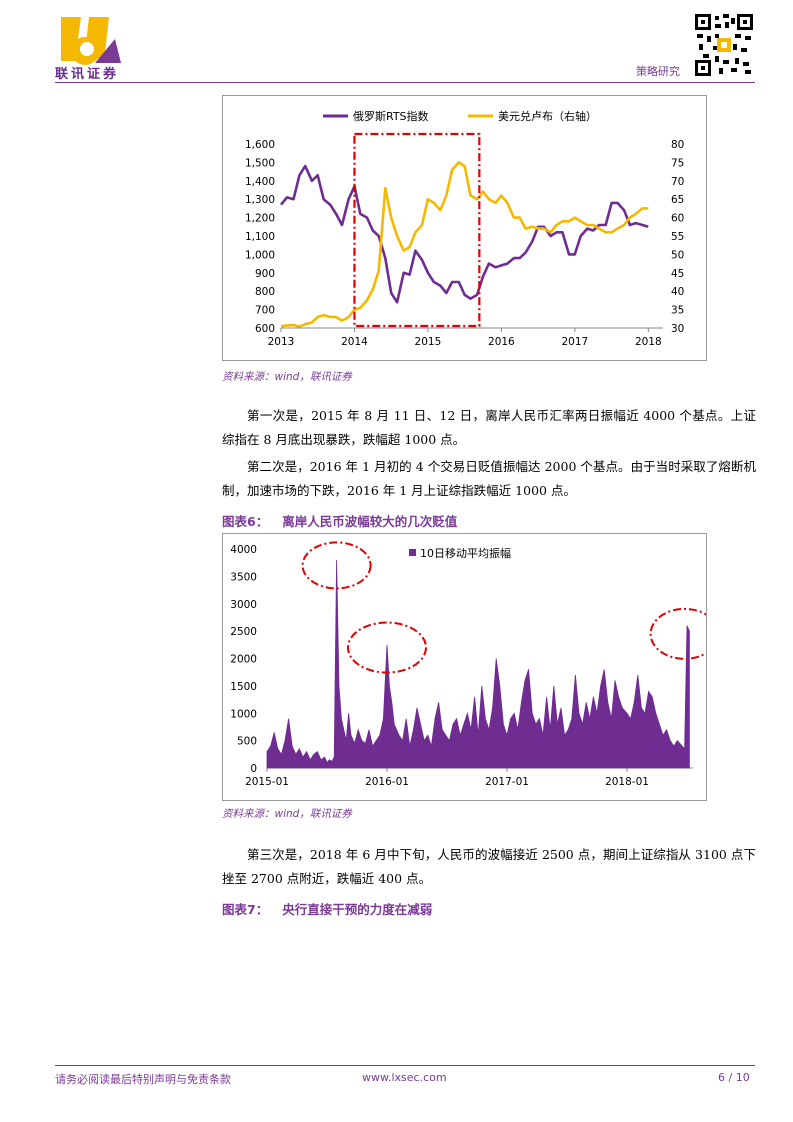 The width and height of the screenshot is (793, 1122). What do you see at coordinates (260, 182) in the screenshot?
I see `y-left-tick-label: 1,400` at bounding box center [260, 182].